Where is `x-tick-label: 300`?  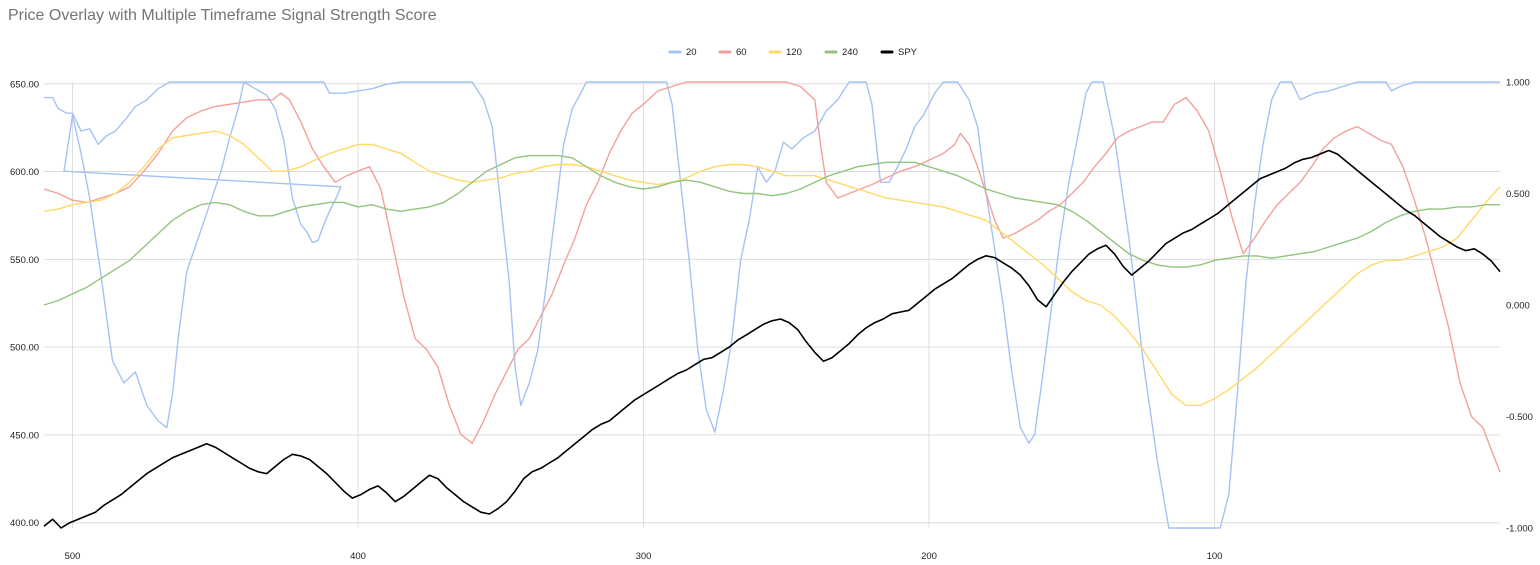
x-tick-label: 300 is located at coordinates (644, 556).